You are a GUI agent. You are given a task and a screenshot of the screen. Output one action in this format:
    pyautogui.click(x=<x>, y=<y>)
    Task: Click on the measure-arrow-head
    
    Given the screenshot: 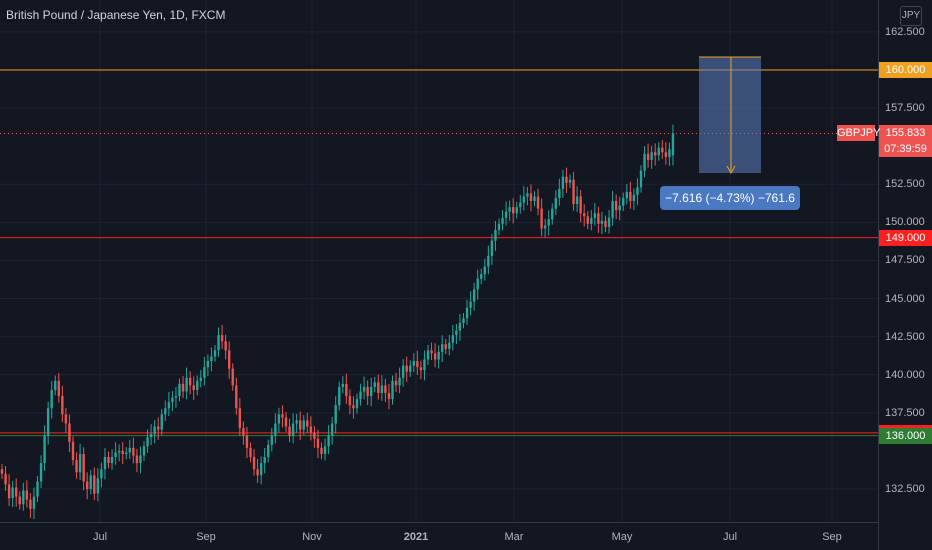 What is the action you would take?
    pyautogui.click(x=731, y=170)
    